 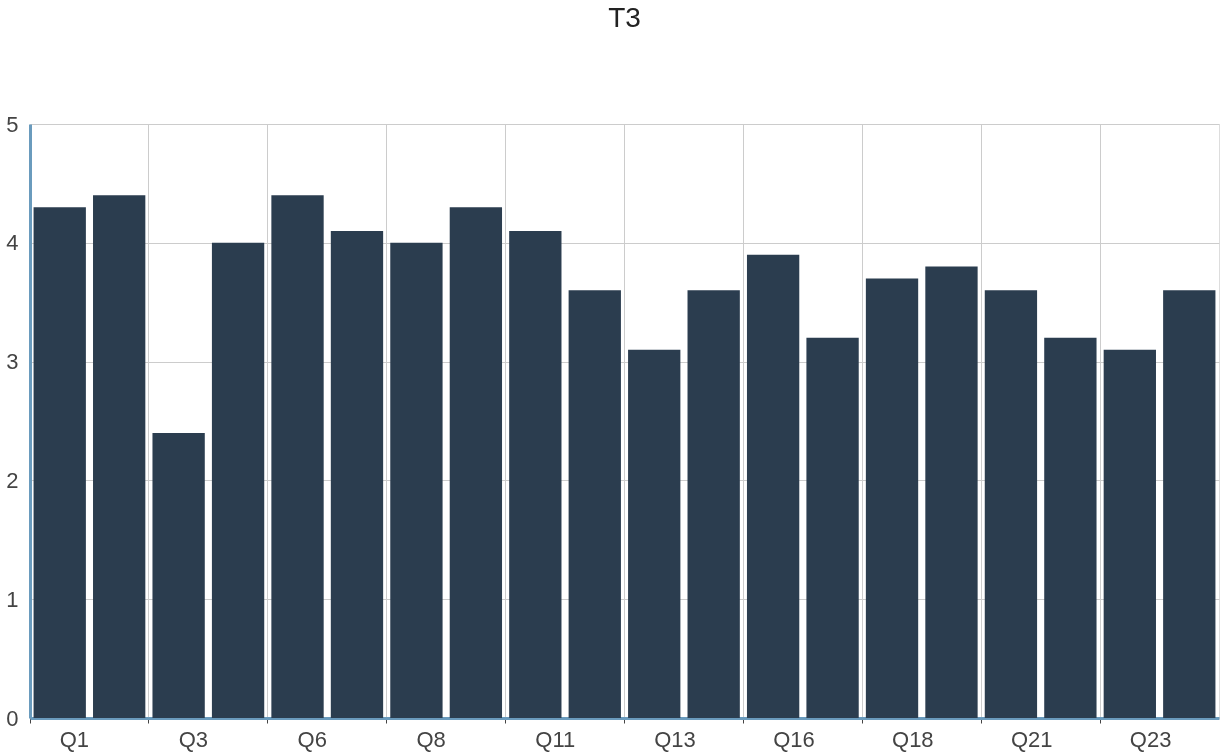 I want to click on x-tick-label: Q23, so click(x=1150, y=739).